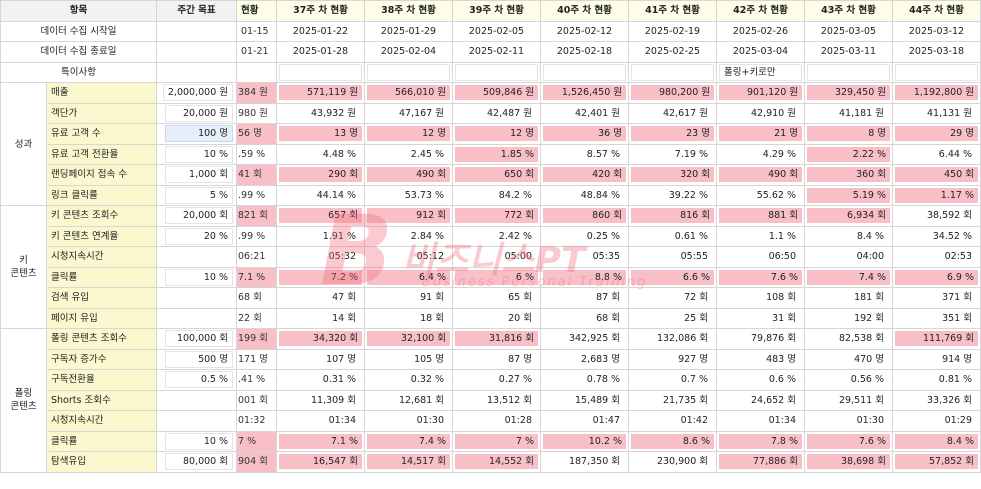 Image resolution: width=981 pixels, height=489 pixels. Describe the element at coordinates (584, 359) in the screenshot. I see `value-cell: 2,683 명` at that location.